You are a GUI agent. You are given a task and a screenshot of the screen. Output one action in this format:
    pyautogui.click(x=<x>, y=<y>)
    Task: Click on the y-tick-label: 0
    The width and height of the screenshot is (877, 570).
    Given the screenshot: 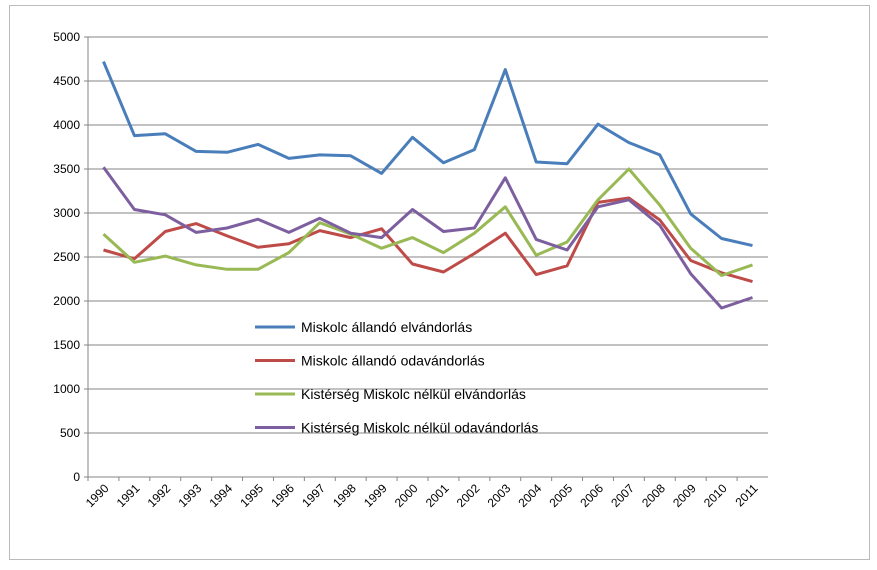 What is the action you would take?
    pyautogui.click(x=76, y=477)
    